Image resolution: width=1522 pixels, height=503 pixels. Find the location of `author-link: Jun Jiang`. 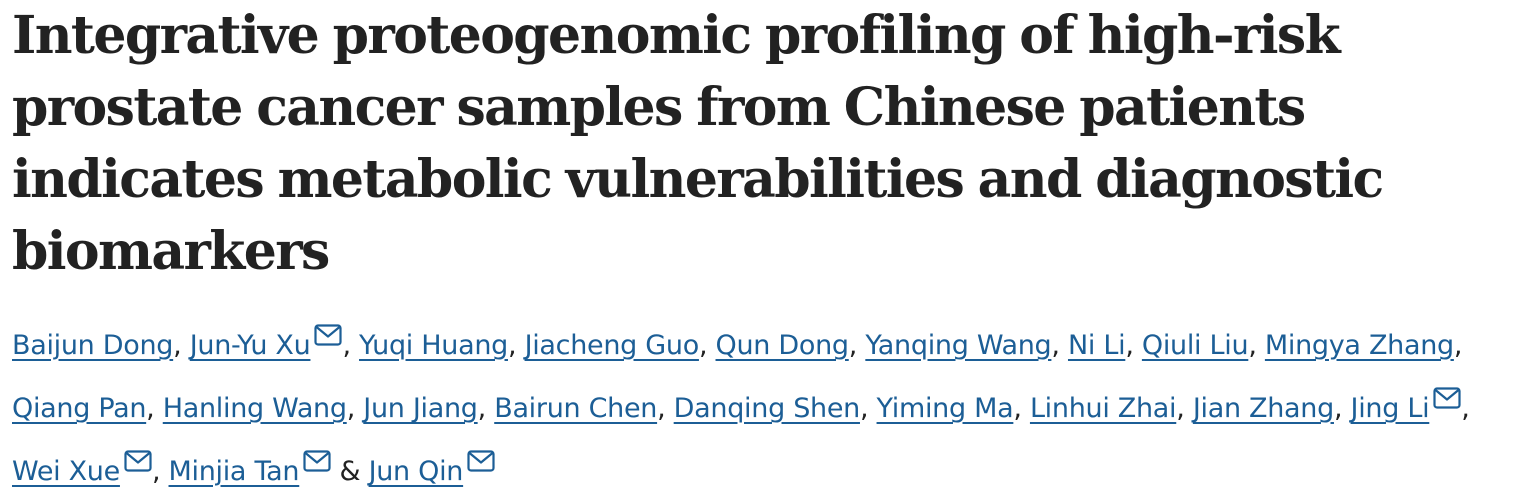

author-link: Jun Jiang is located at coordinates (420, 408).